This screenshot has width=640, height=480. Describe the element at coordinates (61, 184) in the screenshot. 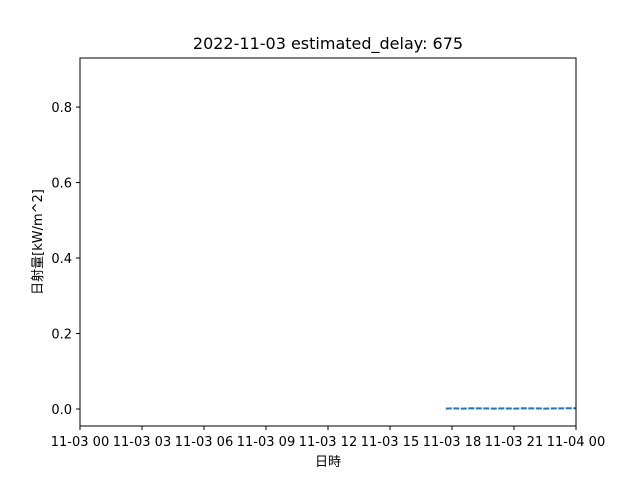

I see `y-tick-label: 0.6` at that location.